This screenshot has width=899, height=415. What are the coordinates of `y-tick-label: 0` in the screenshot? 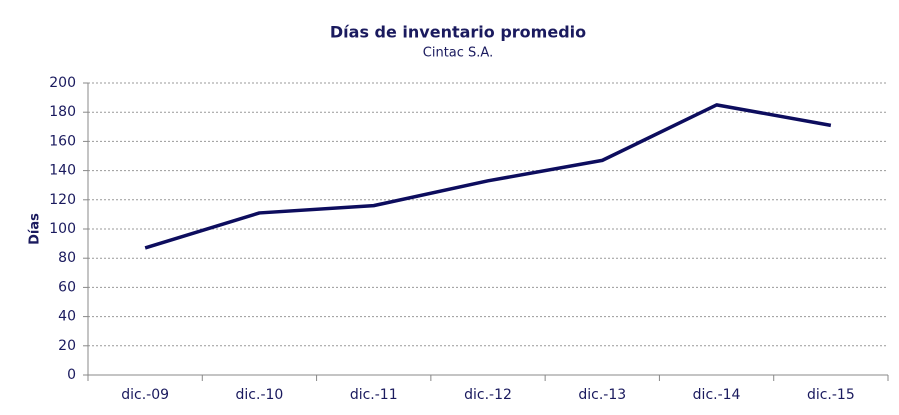 It's located at (71, 375).